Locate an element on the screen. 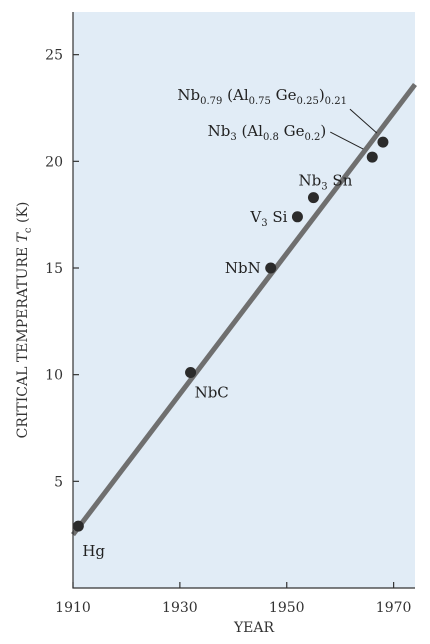 The image size is (430, 644). point-label-text: NbC is located at coordinates (212, 393).